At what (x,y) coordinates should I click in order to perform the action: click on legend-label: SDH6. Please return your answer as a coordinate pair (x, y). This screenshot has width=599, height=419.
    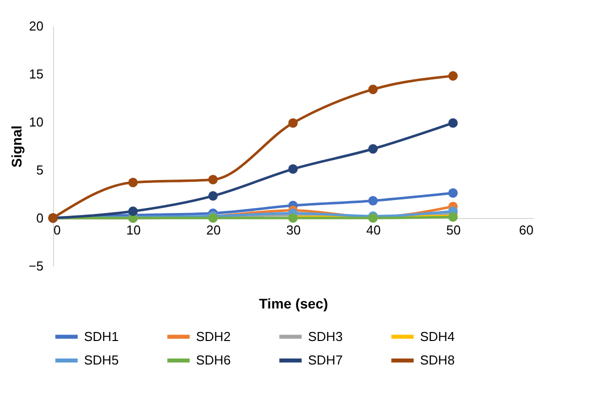
    Looking at the image, I should click on (213, 360).